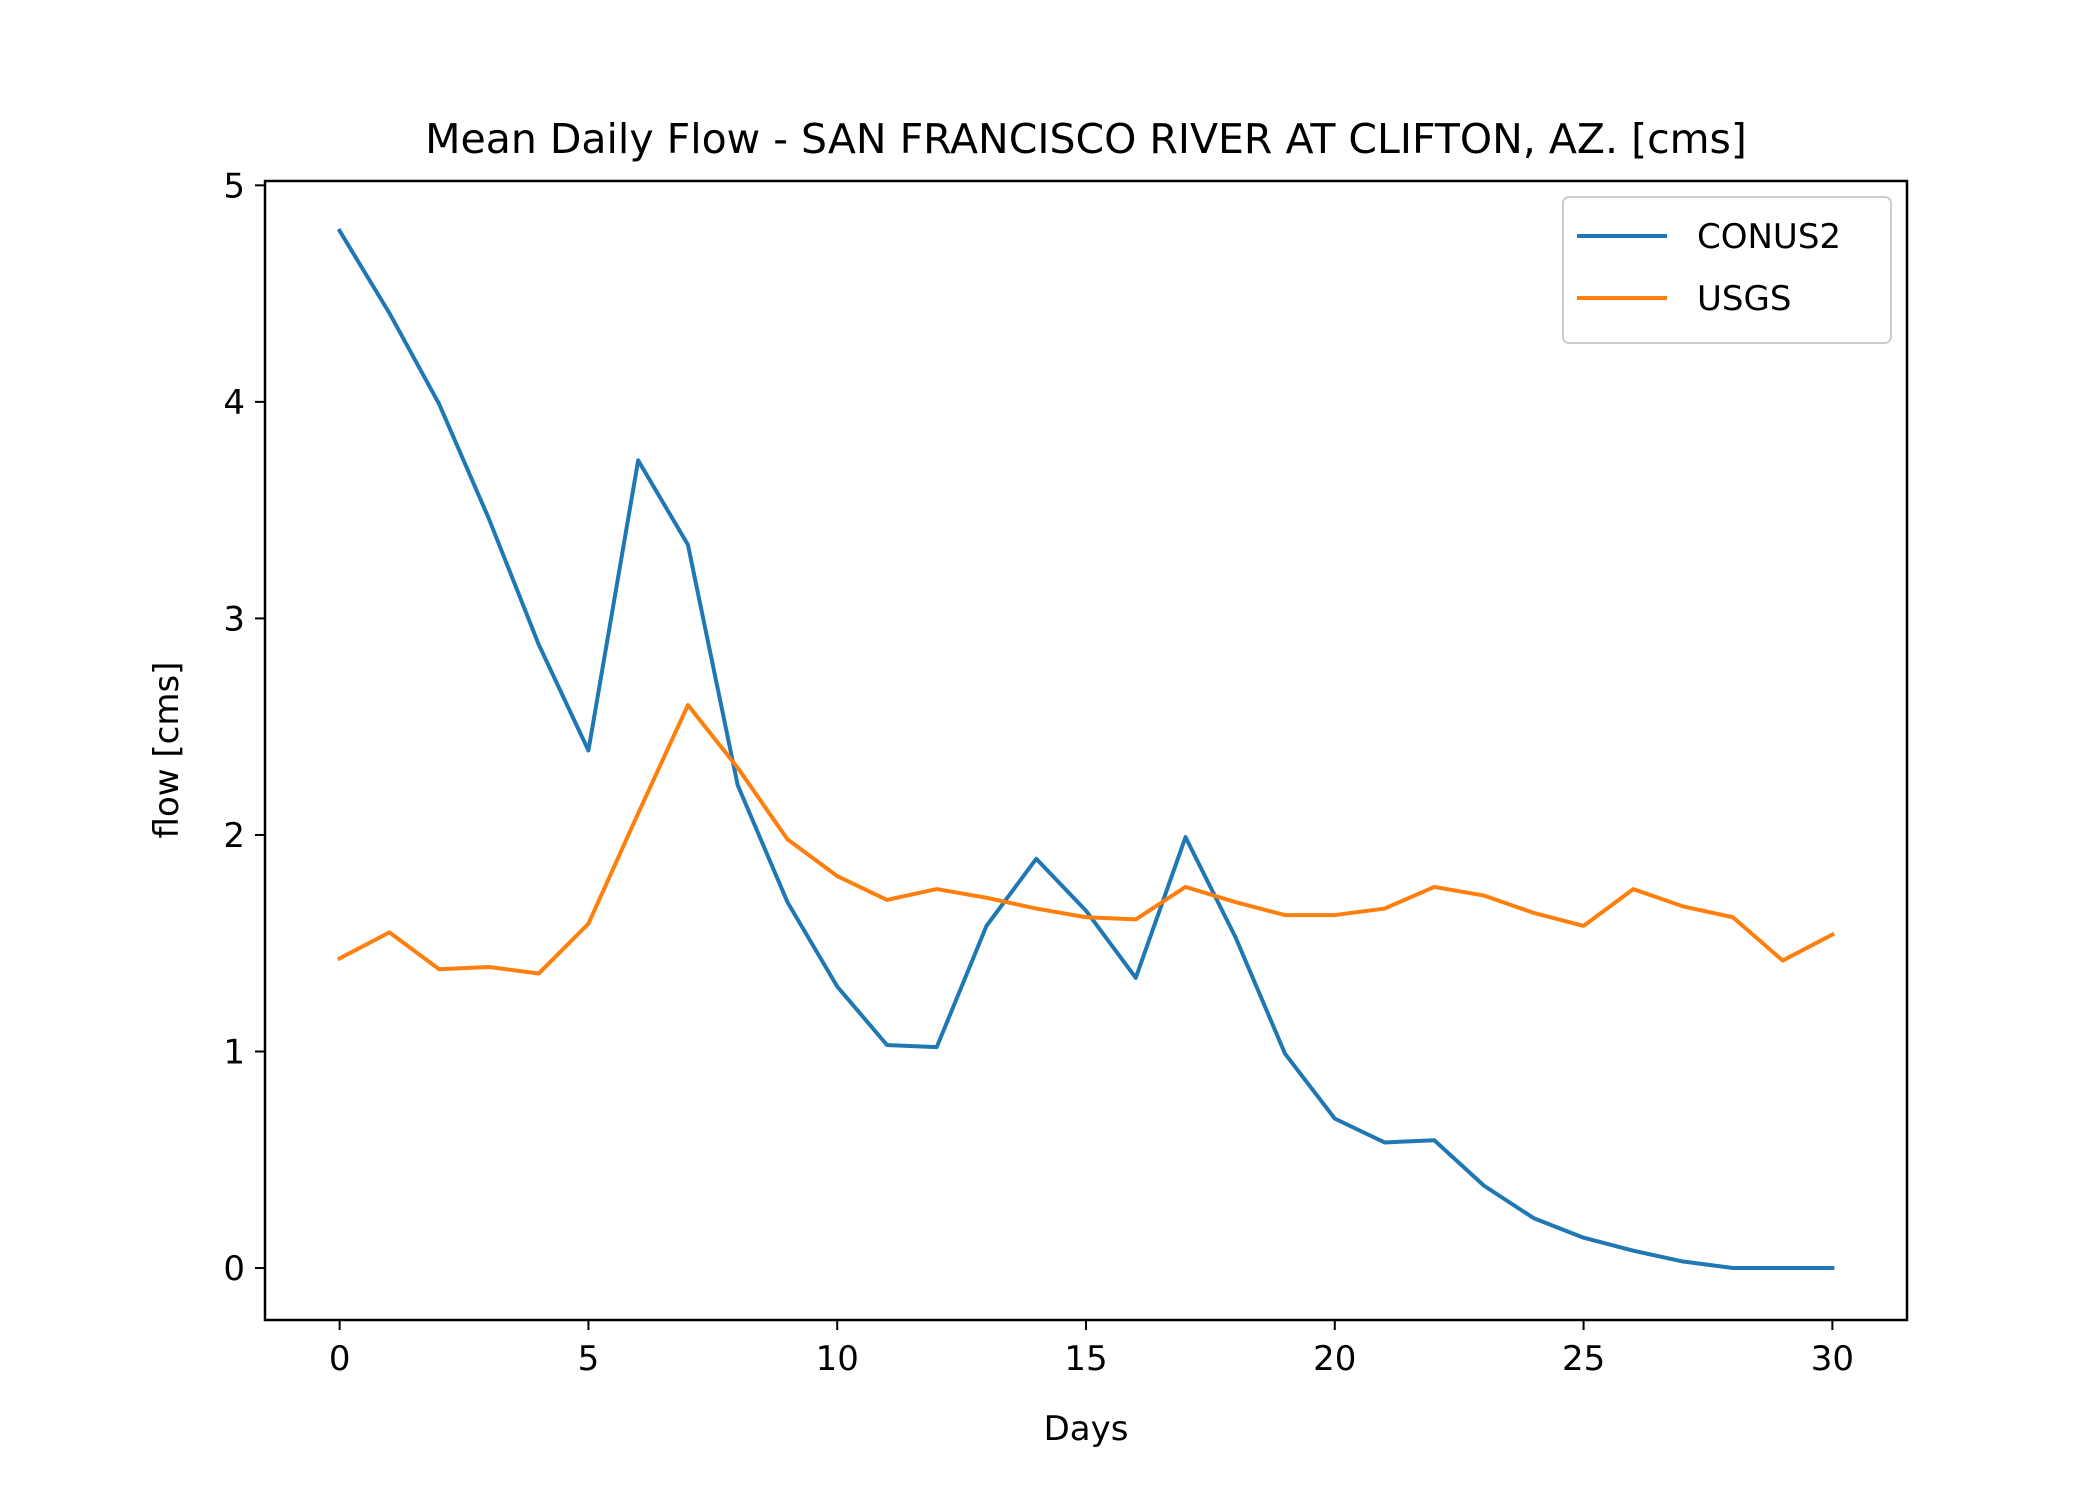 The height and width of the screenshot is (1504, 2100). I want to click on y-tick-label: 3, so click(234, 619).